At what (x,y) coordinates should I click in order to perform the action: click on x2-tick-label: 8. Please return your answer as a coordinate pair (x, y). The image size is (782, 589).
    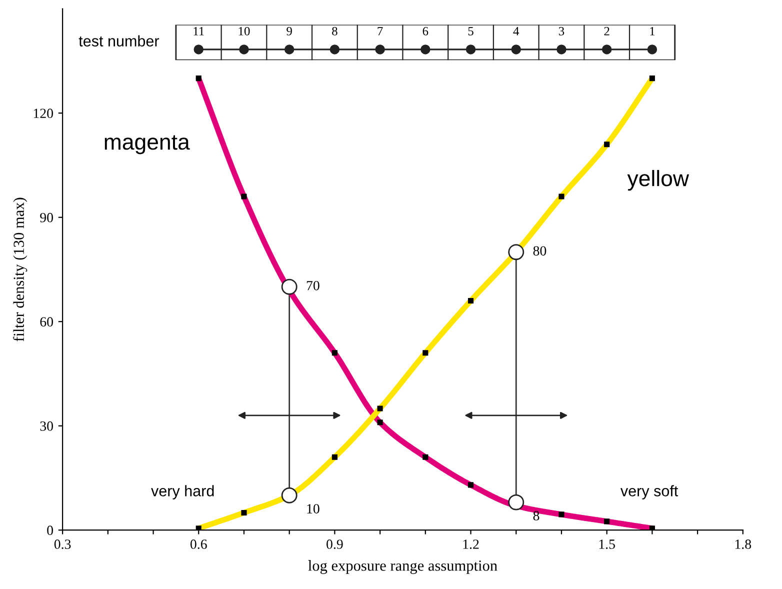
    Looking at the image, I should click on (335, 31).